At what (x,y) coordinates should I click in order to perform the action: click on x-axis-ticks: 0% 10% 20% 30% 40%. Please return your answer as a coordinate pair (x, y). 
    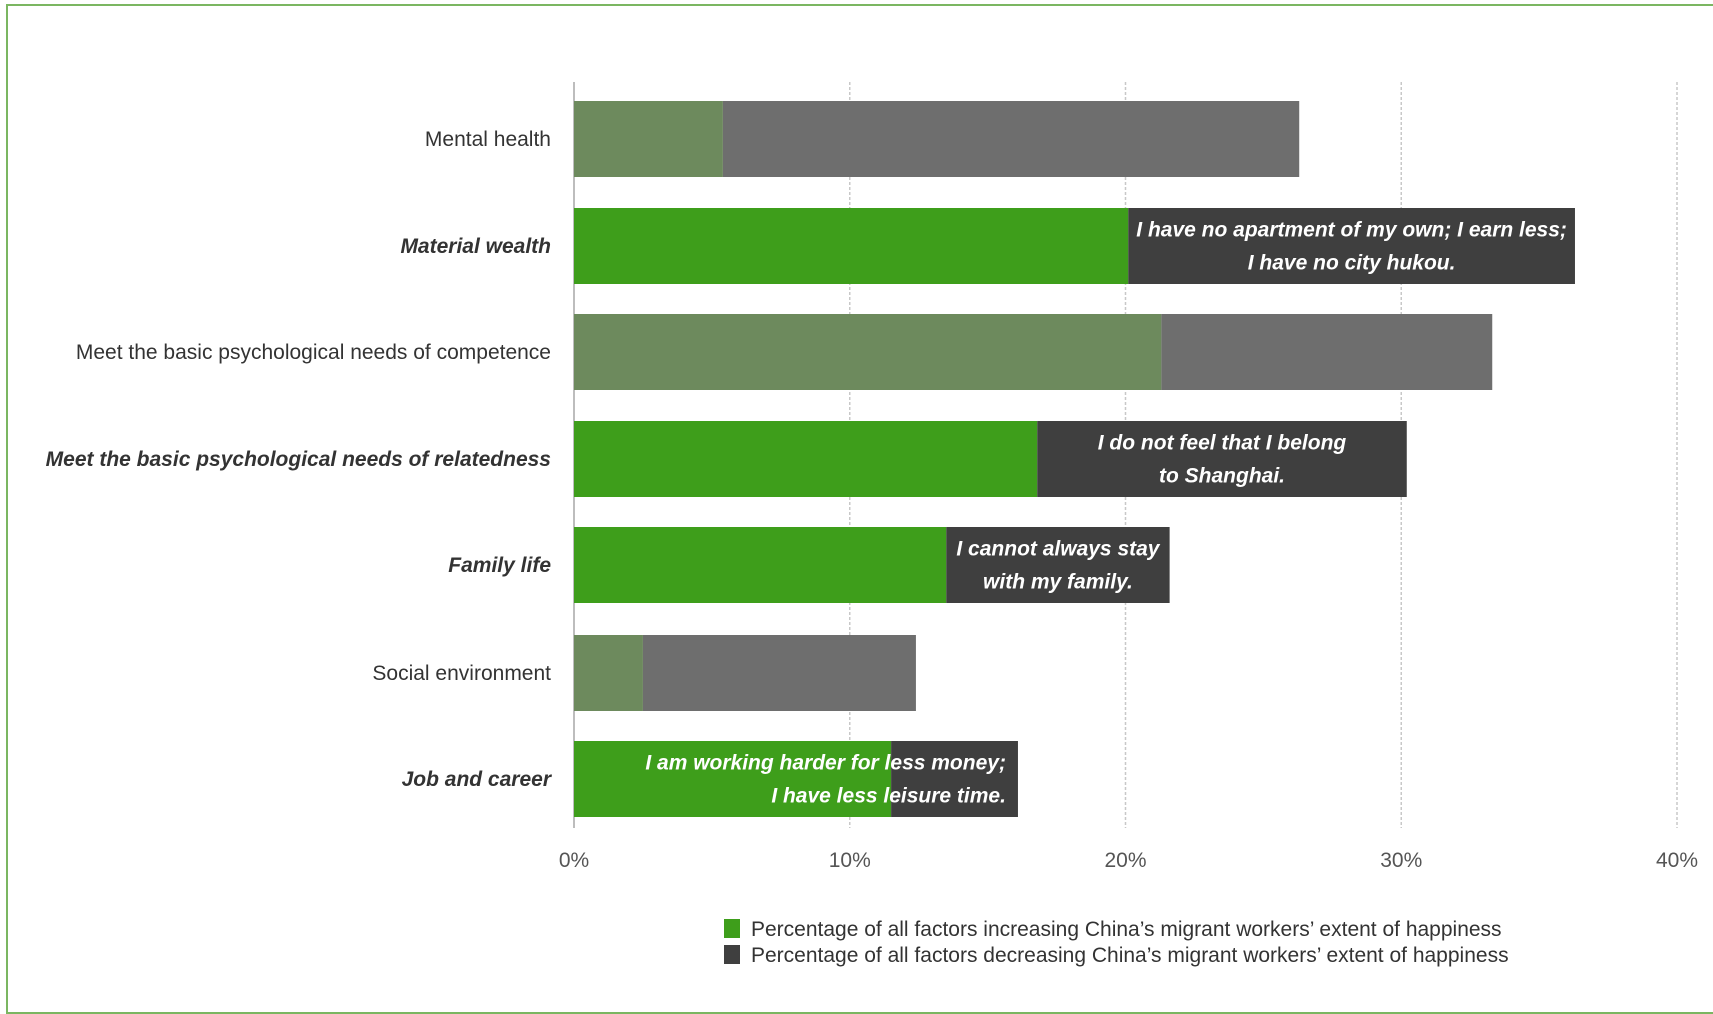
    Looking at the image, I should click on (1128, 860).